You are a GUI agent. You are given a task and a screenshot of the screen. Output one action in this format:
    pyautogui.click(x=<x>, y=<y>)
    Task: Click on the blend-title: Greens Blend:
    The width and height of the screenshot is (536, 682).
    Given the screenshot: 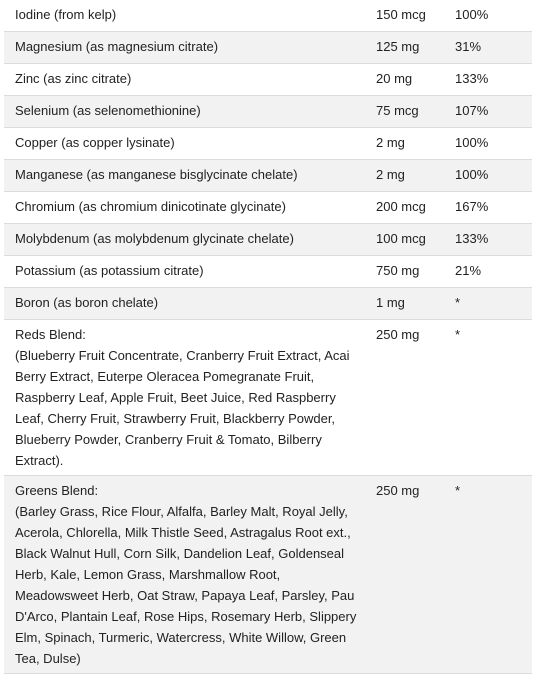 What is the action you would take?
    pyautogui.click(x=57, y=490)
    